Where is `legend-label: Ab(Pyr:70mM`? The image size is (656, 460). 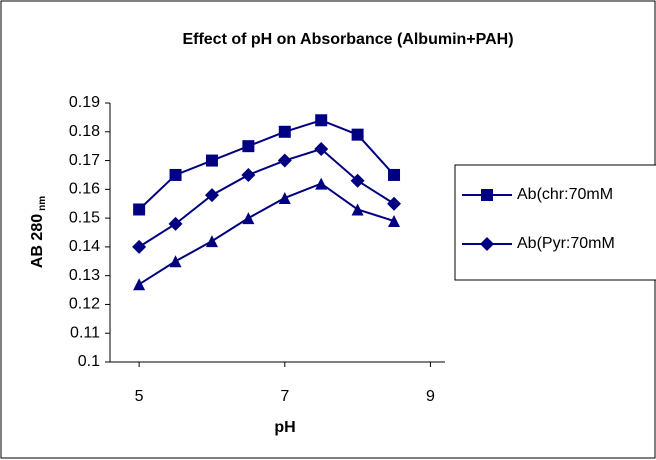 legend-label: Ab(Pyr:70mM is located at coordinates (566, 243).